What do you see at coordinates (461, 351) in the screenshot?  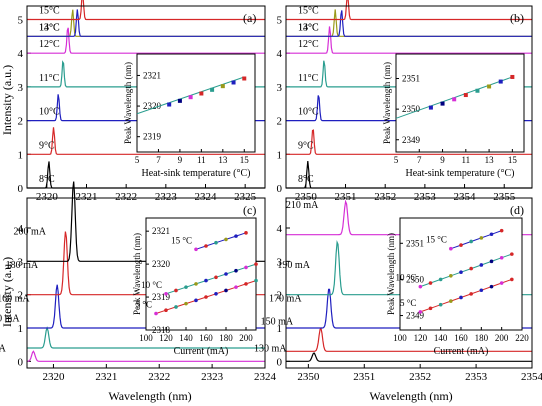 I see `inset-x-label: Current (mA)` at bounding box center [461, 351].